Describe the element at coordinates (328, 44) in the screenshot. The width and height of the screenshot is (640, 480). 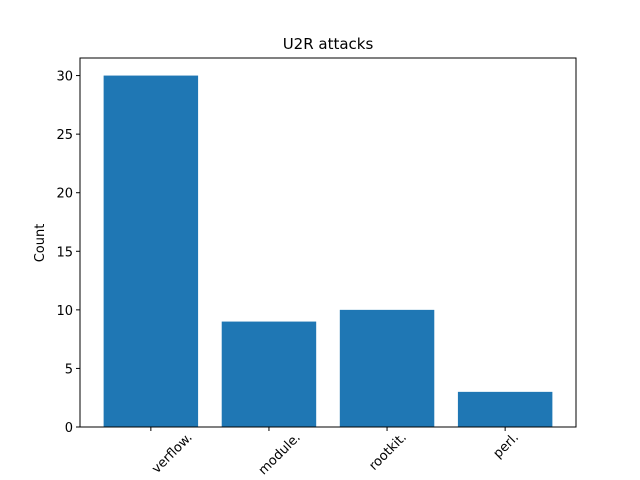
I see `chart-title: U2R attacks` at that location.